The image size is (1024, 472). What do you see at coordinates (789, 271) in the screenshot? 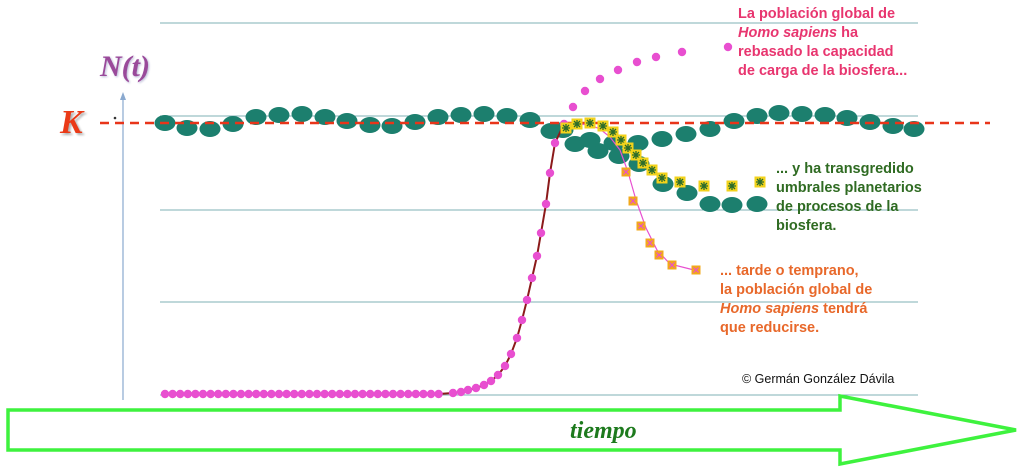
I see `annotation-line: ... tarde o temprano,` at bounding box center [789, 271].